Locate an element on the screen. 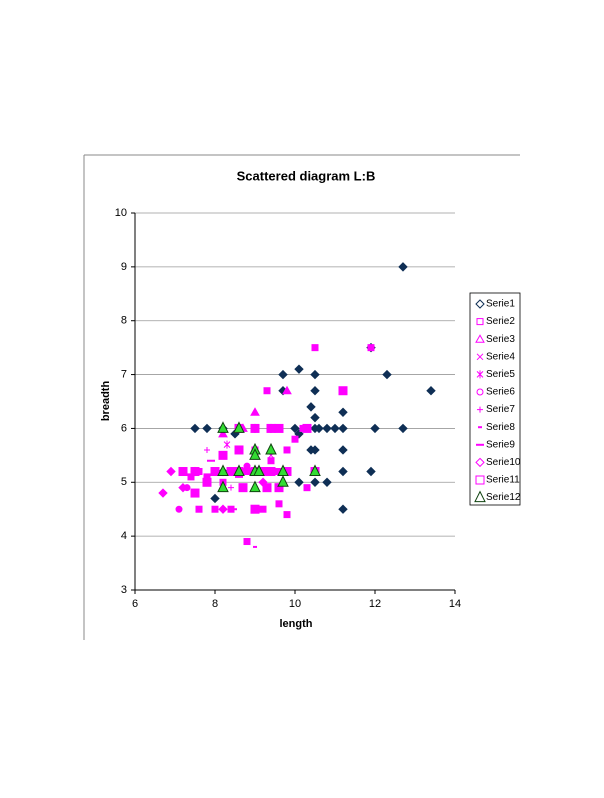 The image size is (604, 798). y-tick-label: 6 is located at coordinates (124, 428).